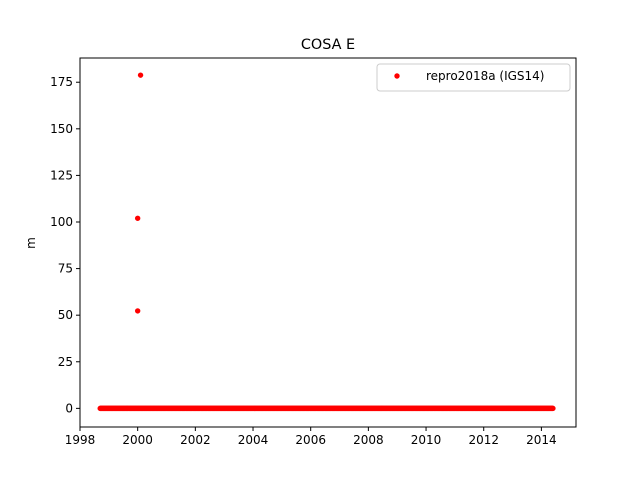  I want to click on legend: repro2018a (IGS14), so click(473, 77).